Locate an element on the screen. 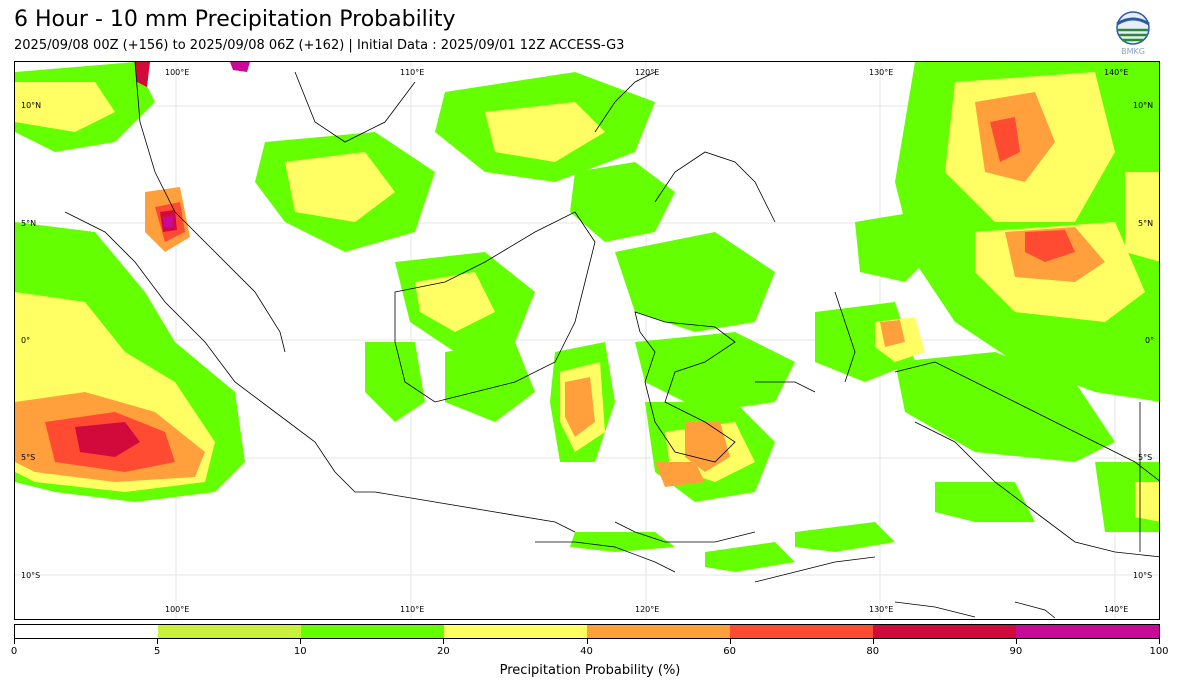  lon-label-top-140: 140°E is located at coordinates (1116, 72).